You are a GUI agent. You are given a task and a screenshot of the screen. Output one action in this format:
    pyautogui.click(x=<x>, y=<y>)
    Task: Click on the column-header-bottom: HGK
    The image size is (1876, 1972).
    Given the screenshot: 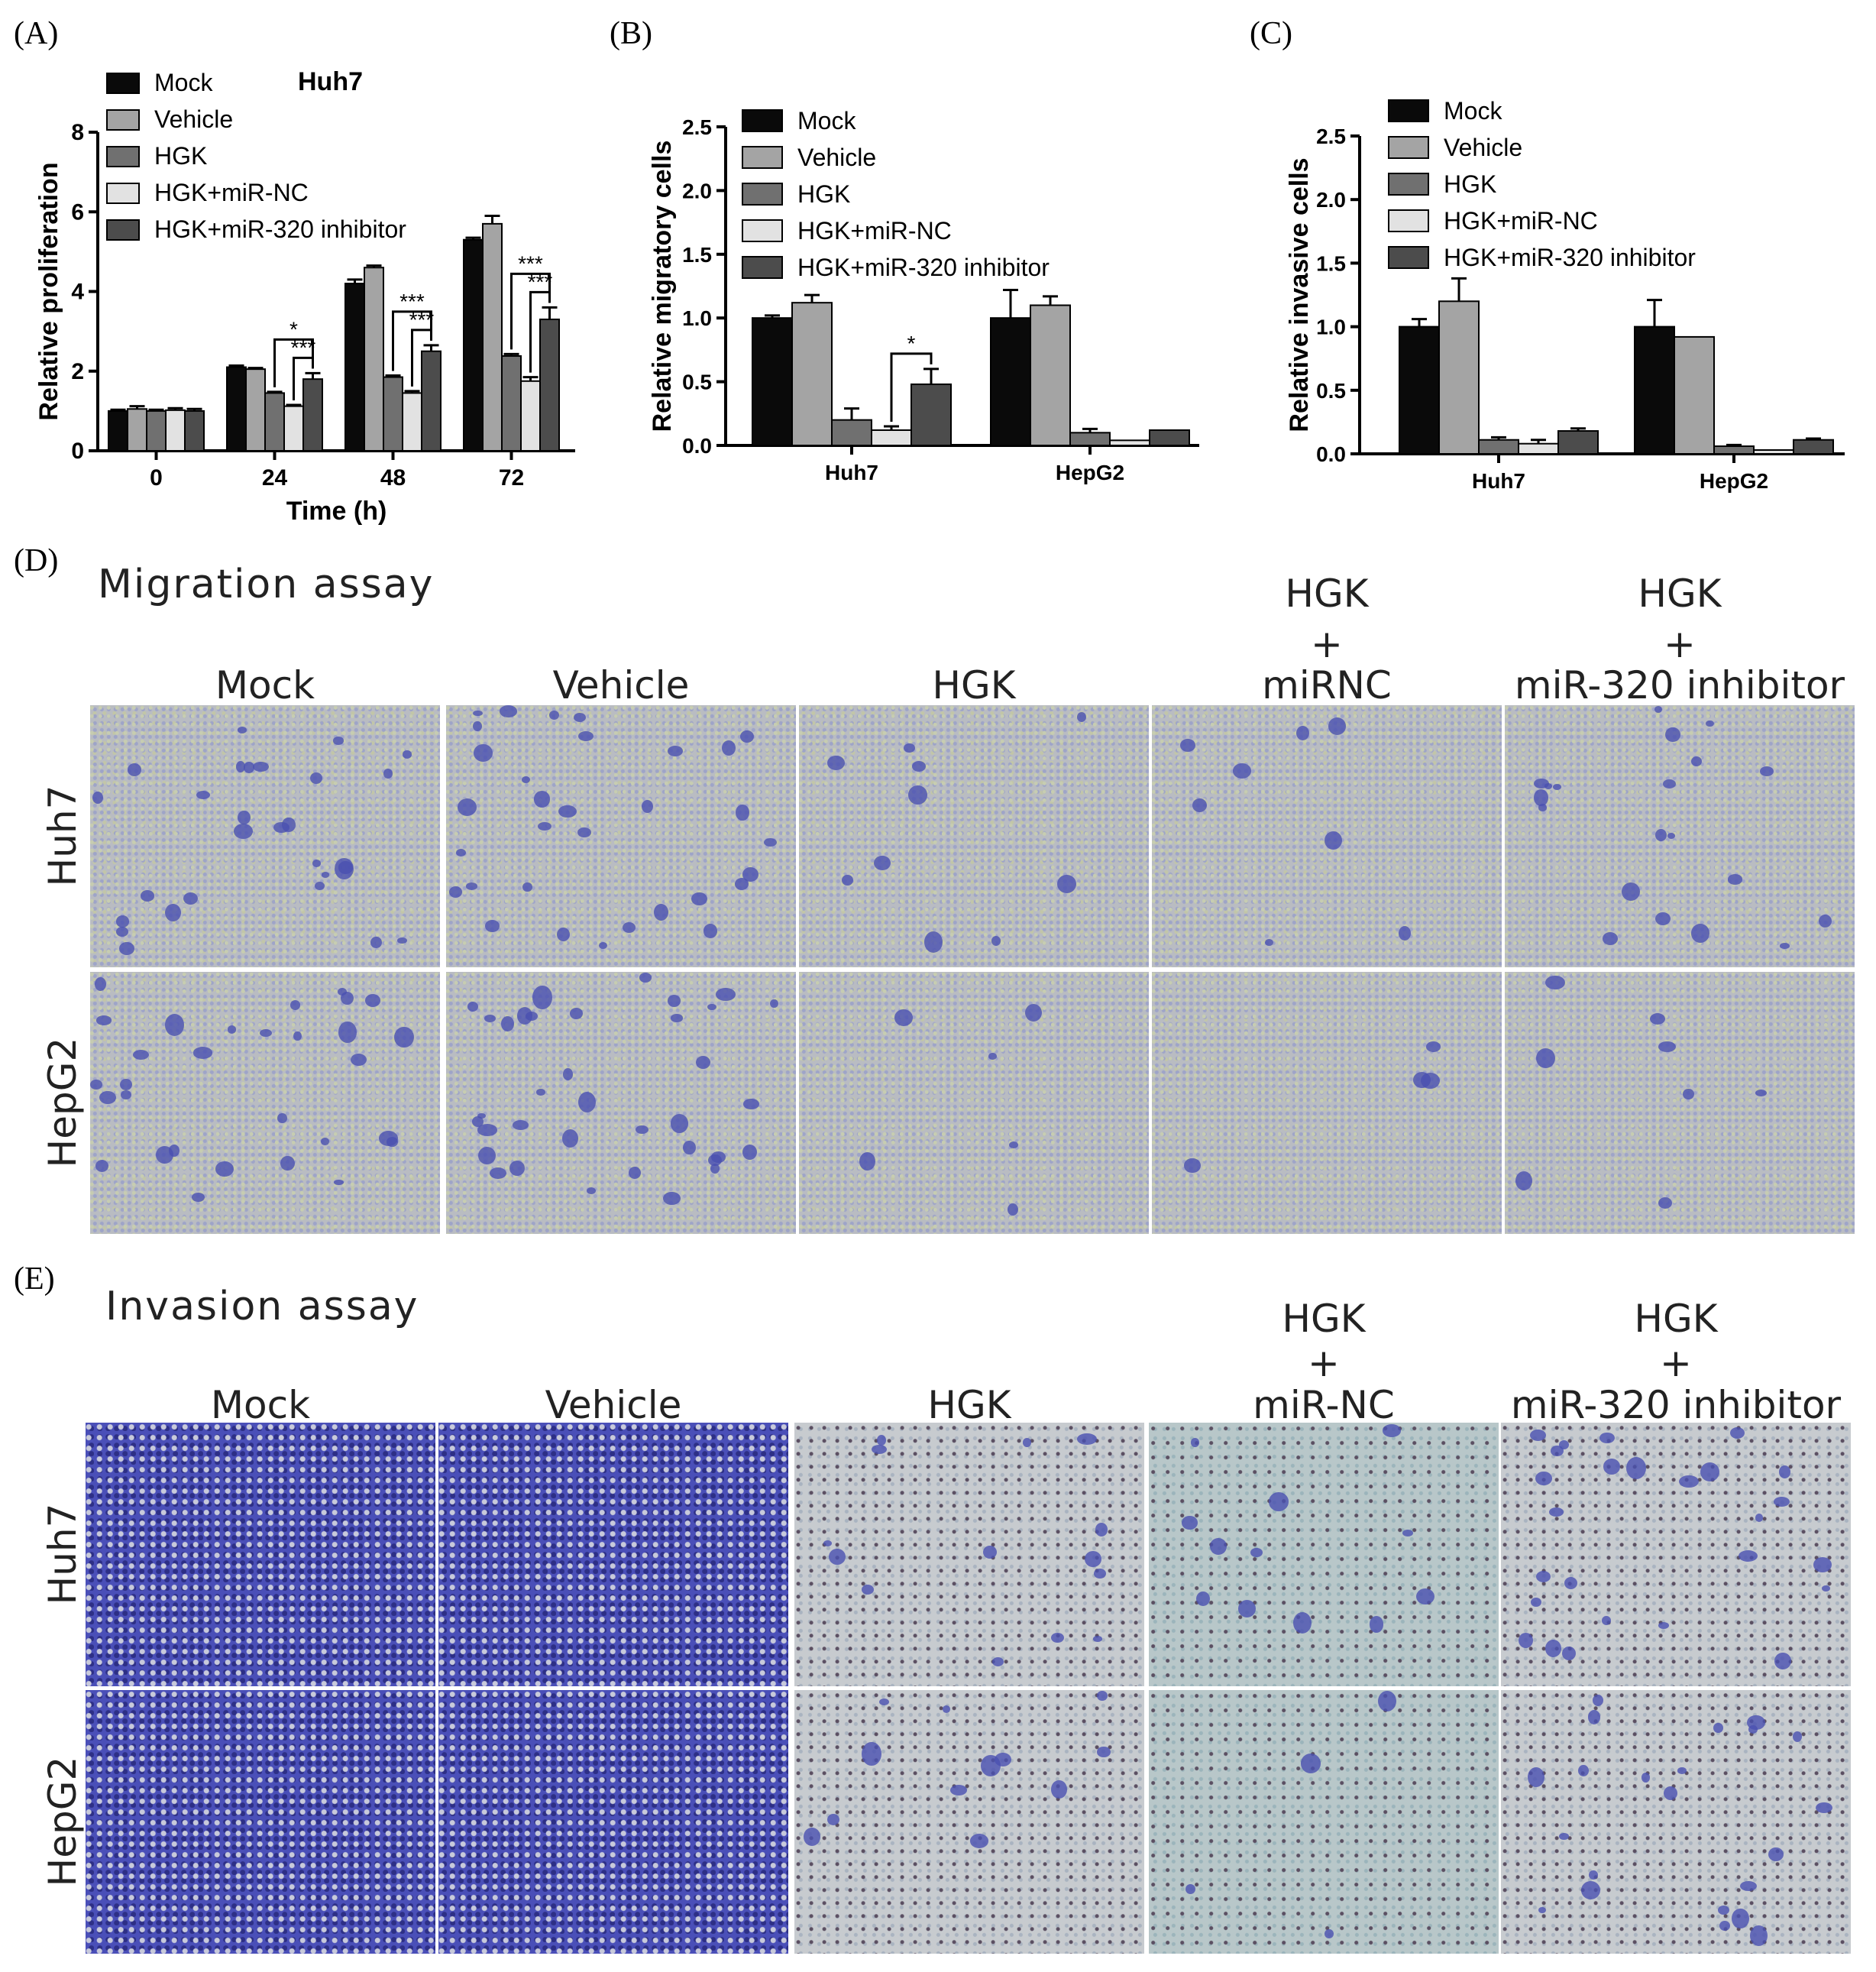 What is the action you would take?
    pyautogui.click(x=974, y=685)
    